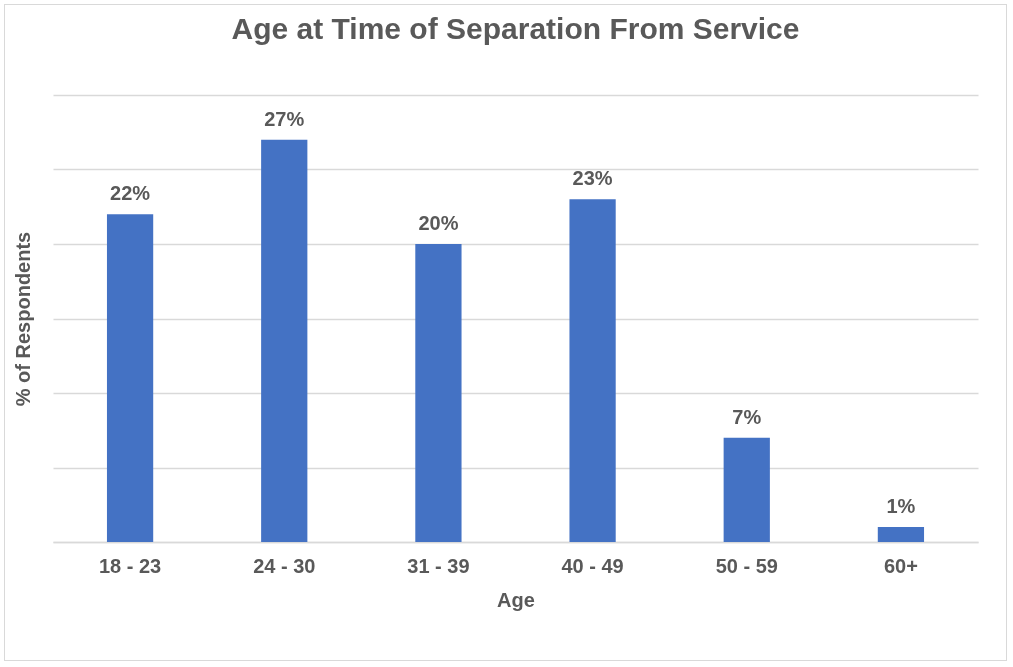  I want to click on data-label: 20%, so click(438, 223).